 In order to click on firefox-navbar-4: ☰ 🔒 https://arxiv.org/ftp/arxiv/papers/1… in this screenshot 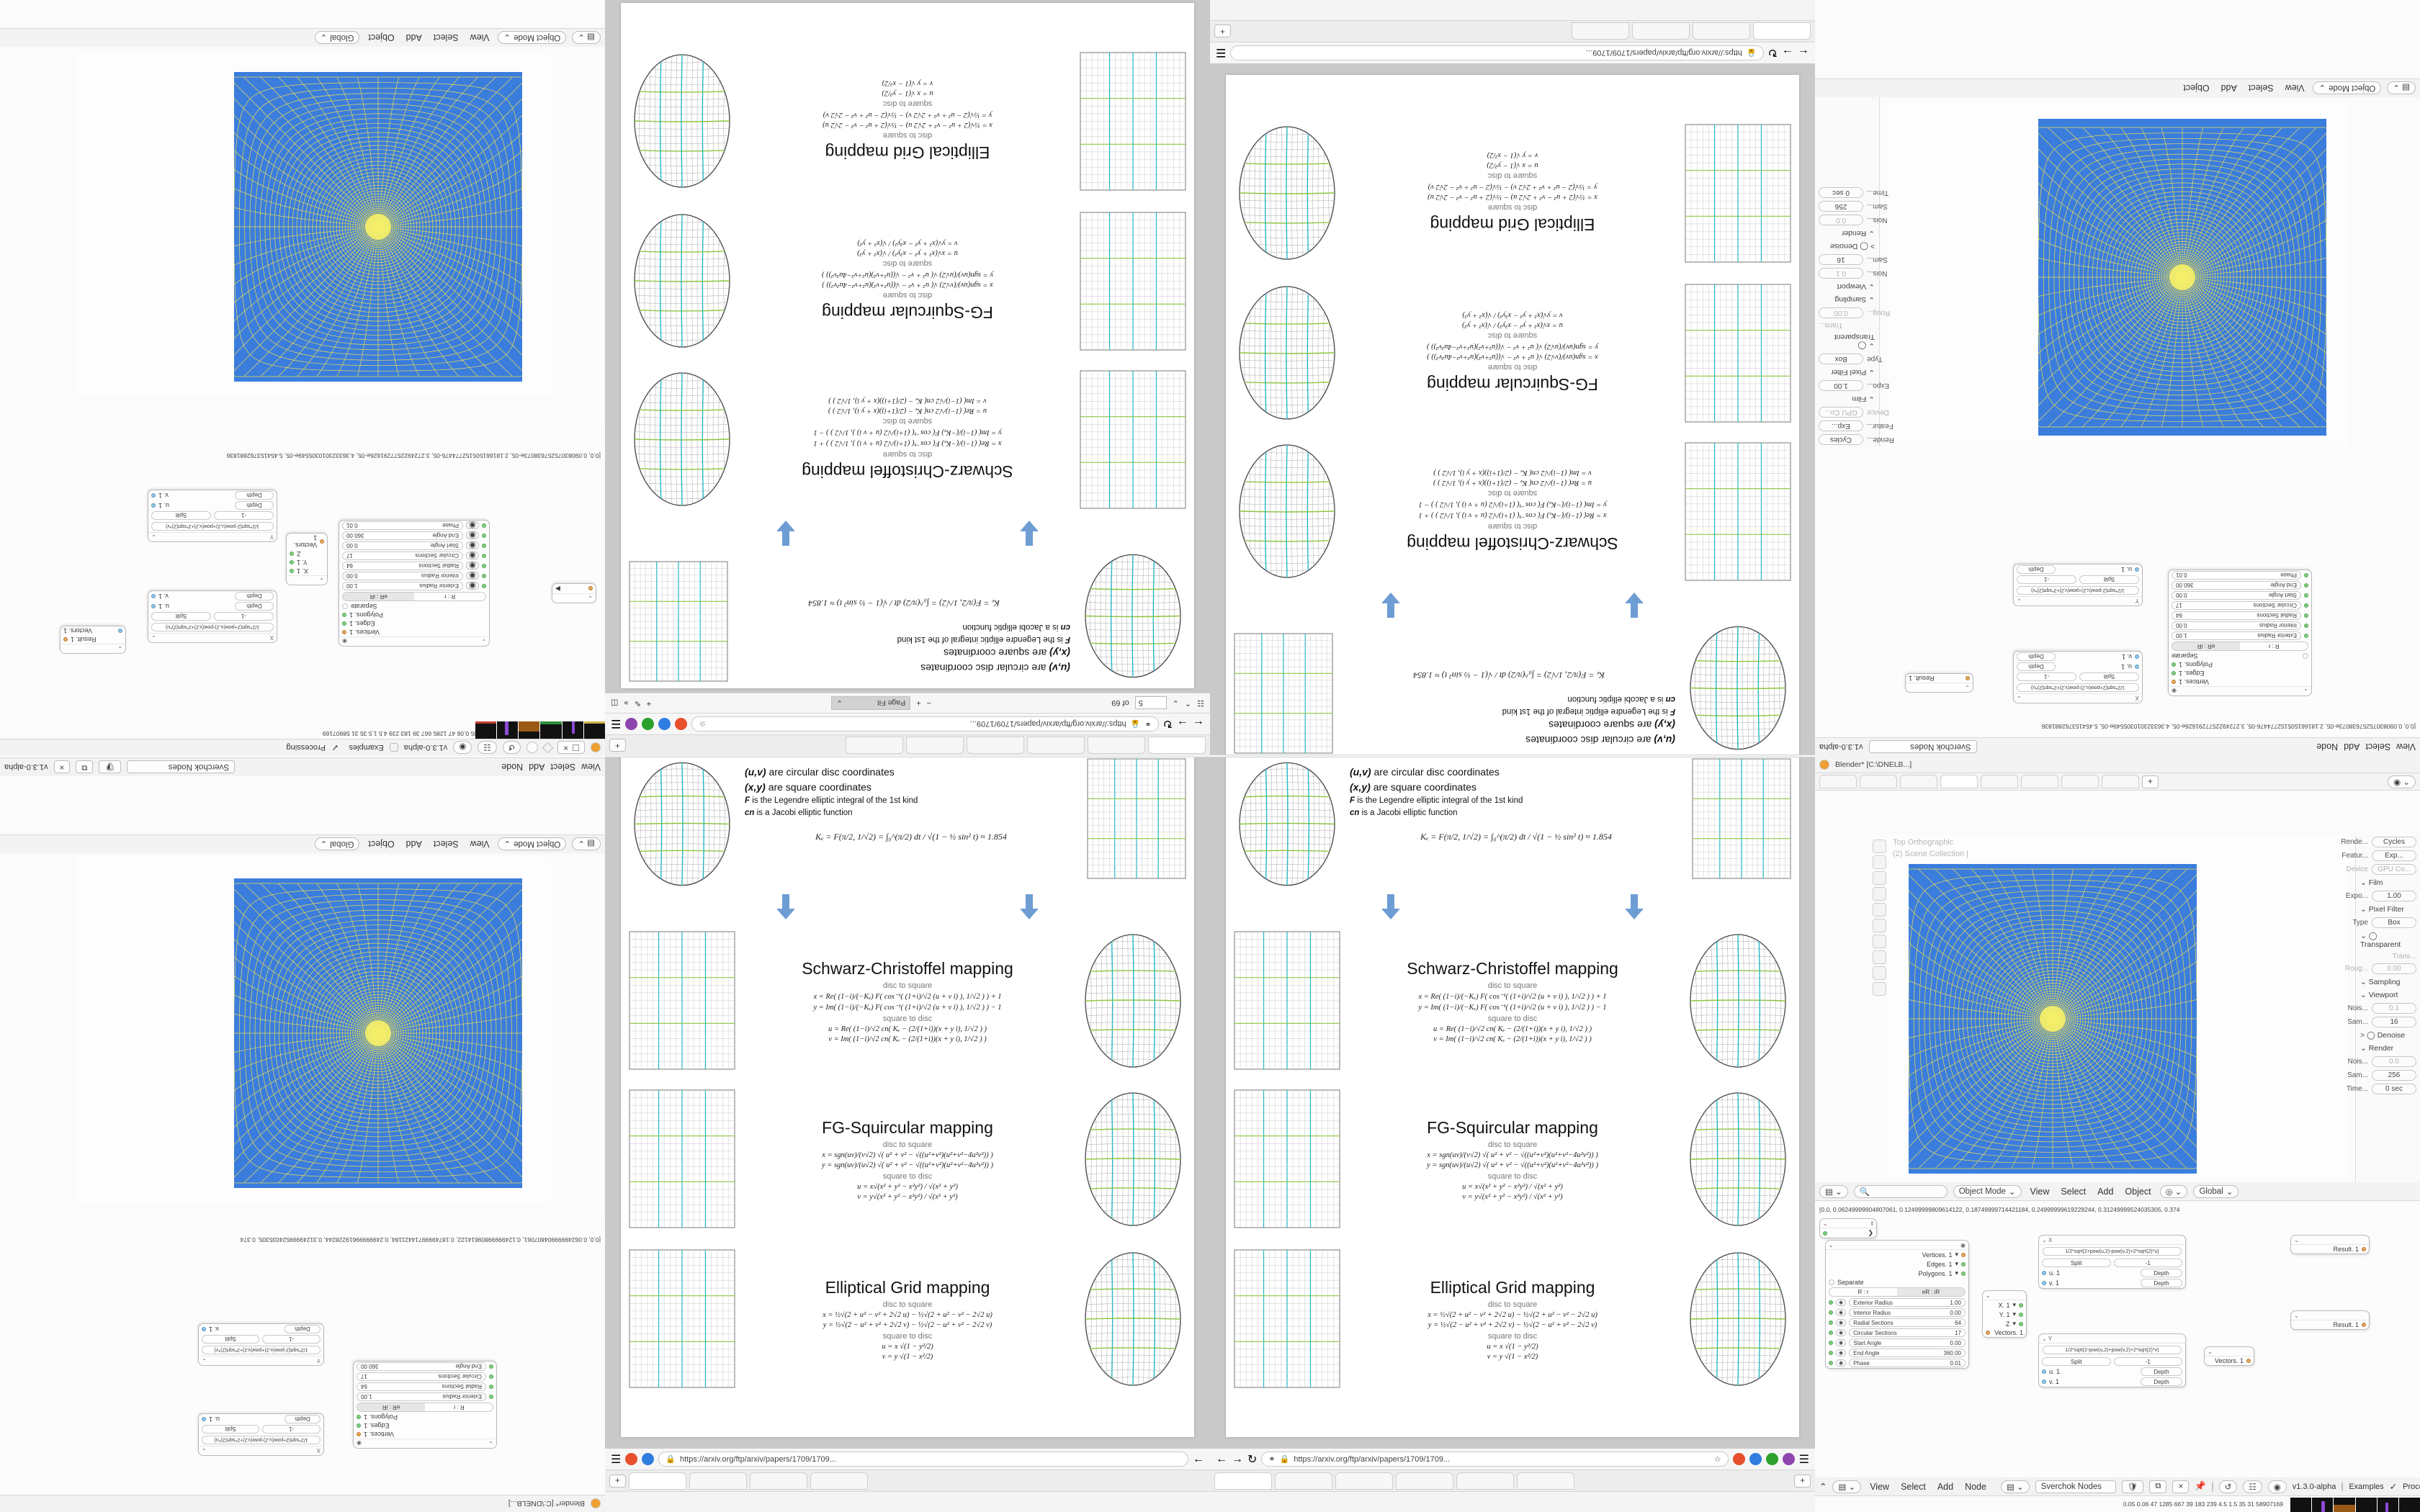, I will do `click(907, 1459)`.